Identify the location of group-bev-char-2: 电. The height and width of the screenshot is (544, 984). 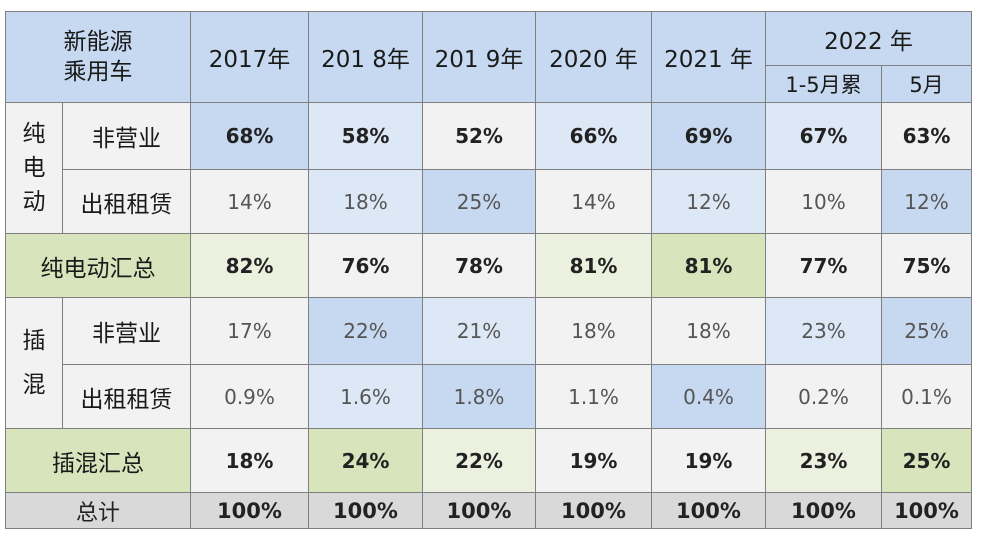
(34, 168).